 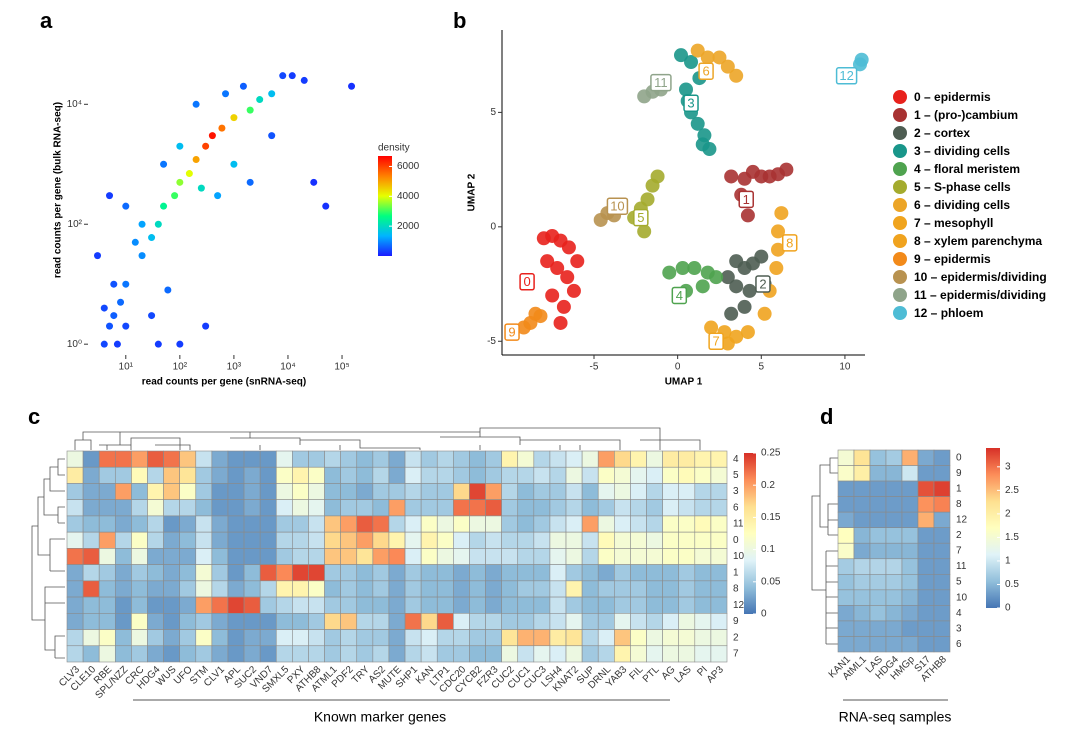 I want to click on y-axis-title: UMAP 2, so click(x=472, y=192).